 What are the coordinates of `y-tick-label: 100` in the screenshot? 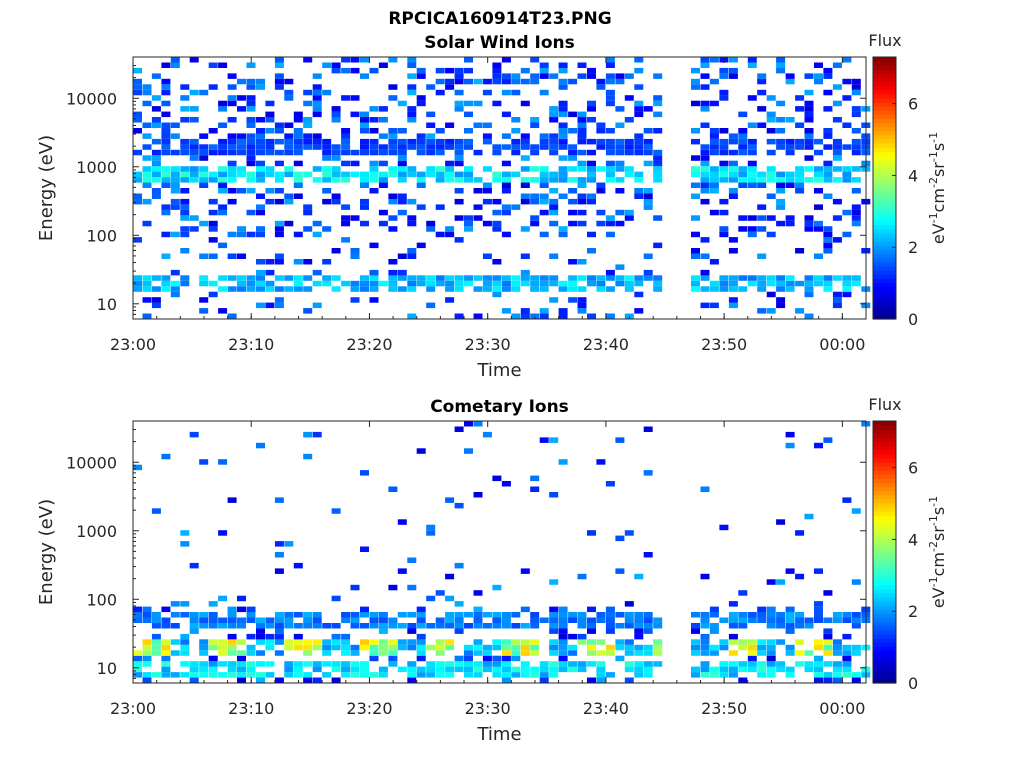 It's located at (101, 235).